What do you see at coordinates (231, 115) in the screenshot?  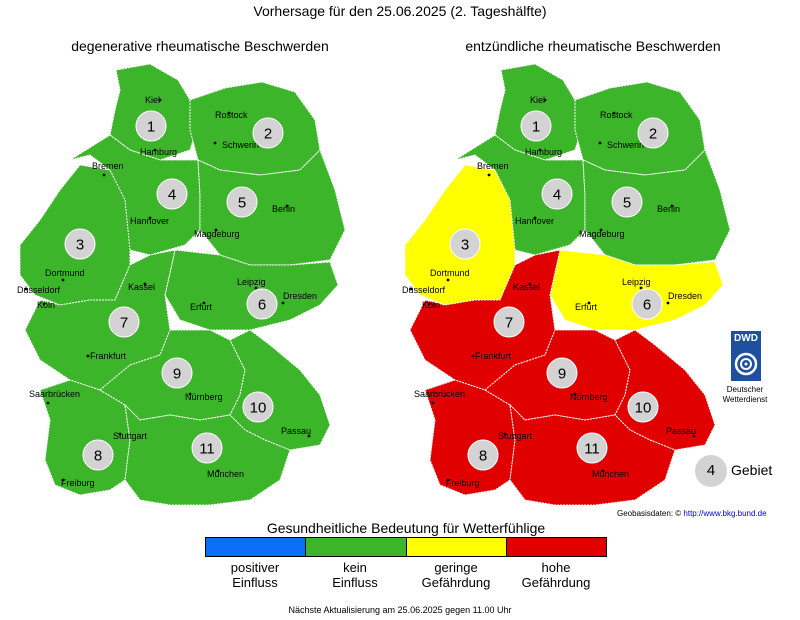 I see `map-0-city-1: Rostock` at bounding box center [231, 115].